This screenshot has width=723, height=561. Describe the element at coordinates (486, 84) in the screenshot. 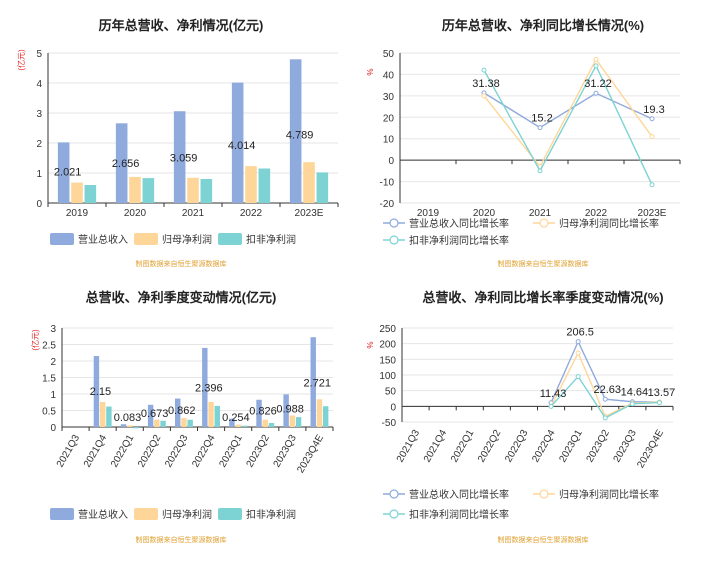

I see `revenue-growth-data-label: 31.38` at that location.